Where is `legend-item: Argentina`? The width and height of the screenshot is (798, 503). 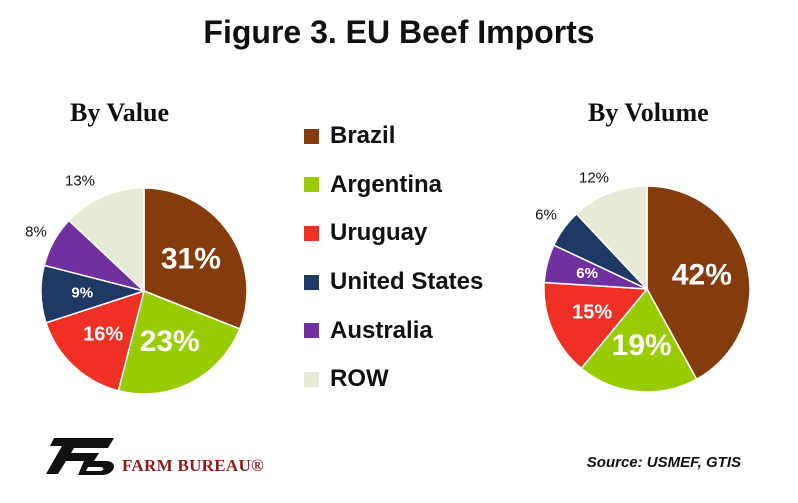 legend-item: Argentina is located at coordinates (393, 185).